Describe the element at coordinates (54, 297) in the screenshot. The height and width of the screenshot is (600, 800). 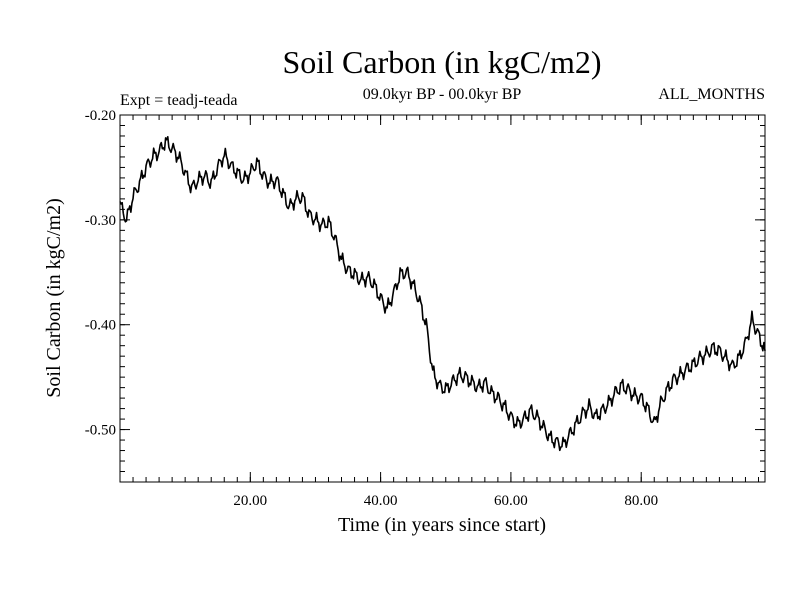
I see `y-axis-label: Soil Carbon (in kgC/m2)` at that location.